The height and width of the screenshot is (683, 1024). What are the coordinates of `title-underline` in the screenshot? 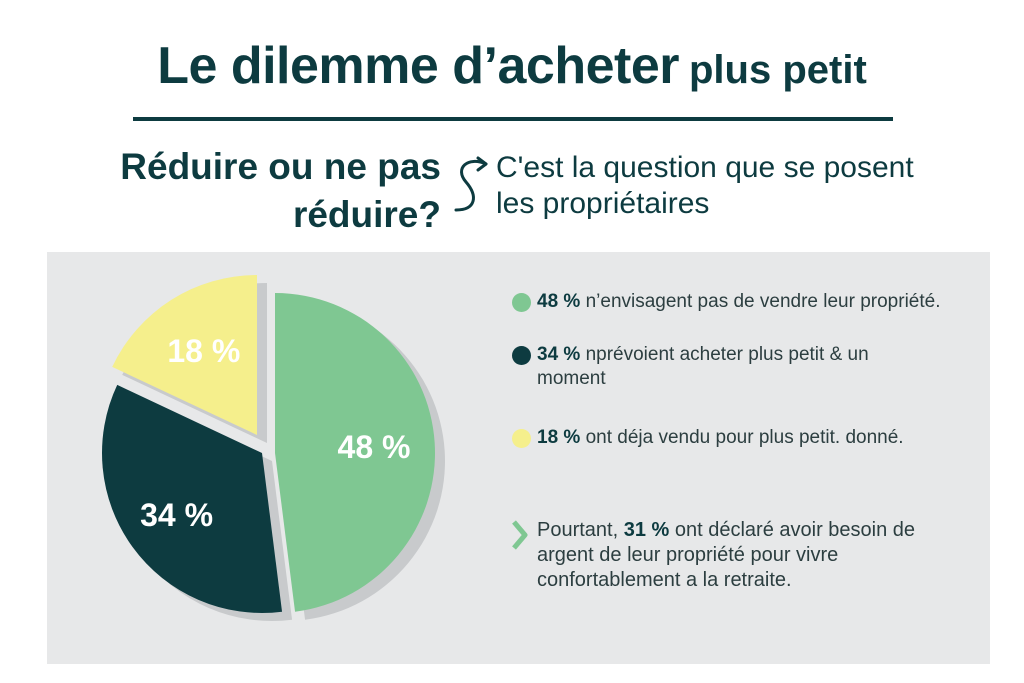 It's located at (513, 119).